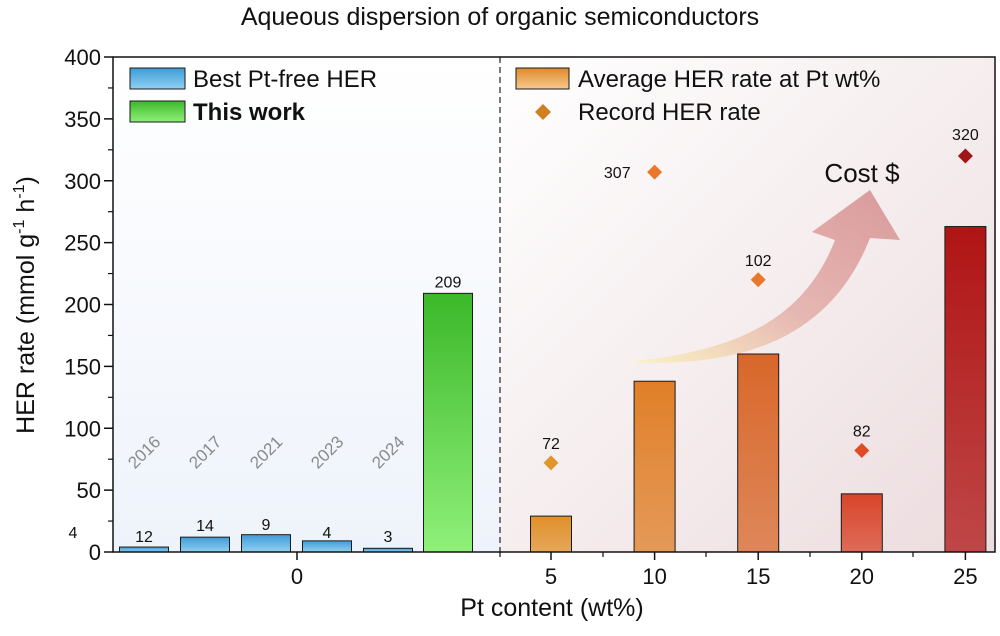  Describe the element at coordinates (26, 209) in the screenshot. I see `y-axis-label-part: h` at that location.